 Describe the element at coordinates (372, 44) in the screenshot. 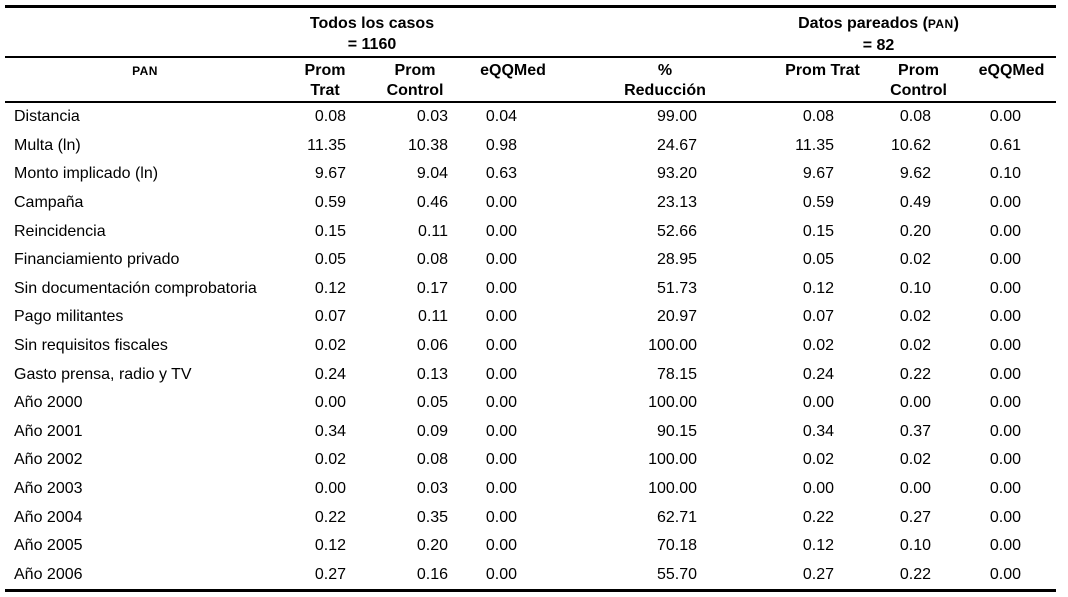

I see `group-count: = 1160` at that location.